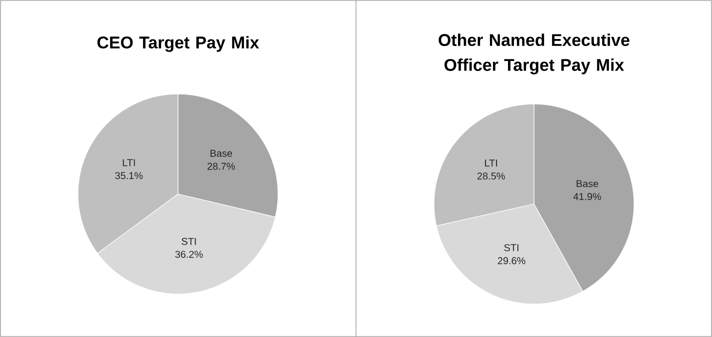 The image size is (712, 337). Describe the element at coordinates (534, 54) in the screenshot. I see `chart-title: Other Named Executive Officer Target Pay Mix` at that location.